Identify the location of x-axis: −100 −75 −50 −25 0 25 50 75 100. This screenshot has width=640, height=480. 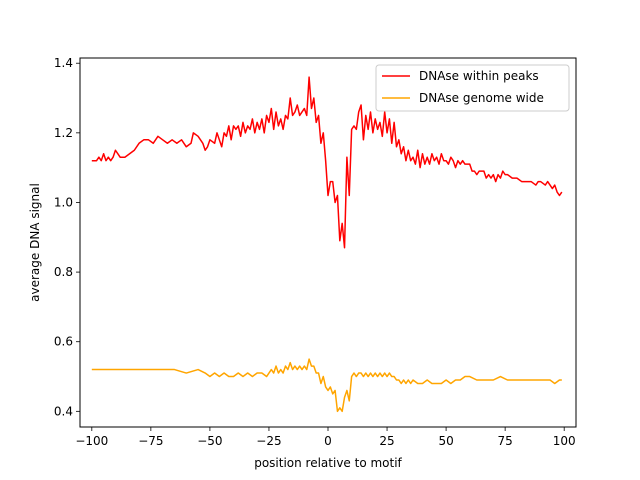
(325, 437).